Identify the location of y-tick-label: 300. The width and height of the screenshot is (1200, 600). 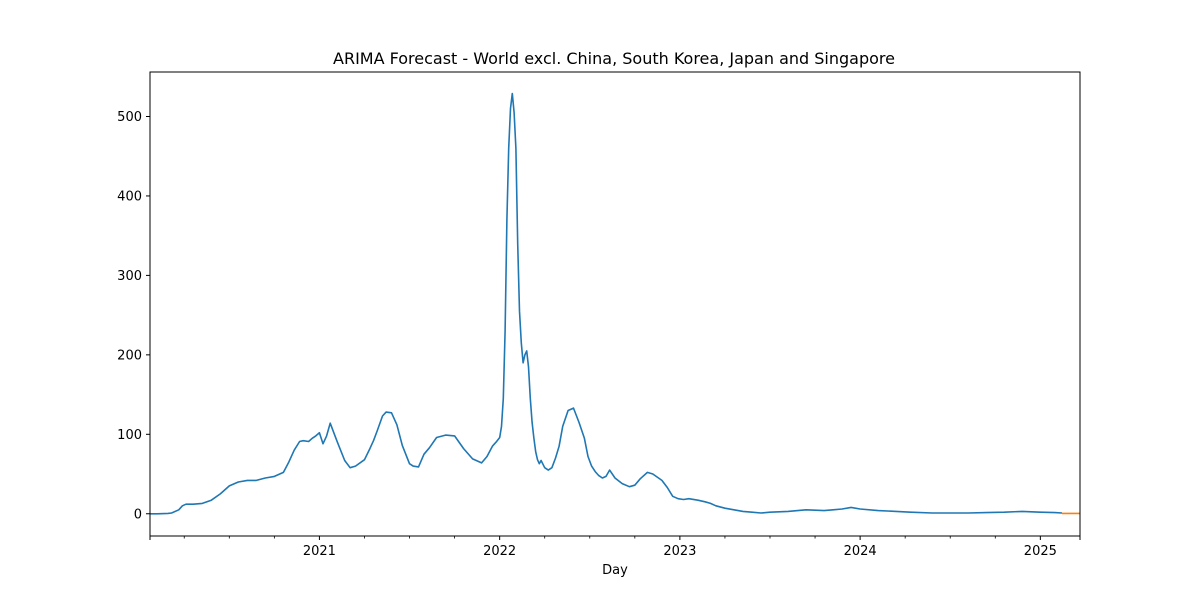
(129, 276).